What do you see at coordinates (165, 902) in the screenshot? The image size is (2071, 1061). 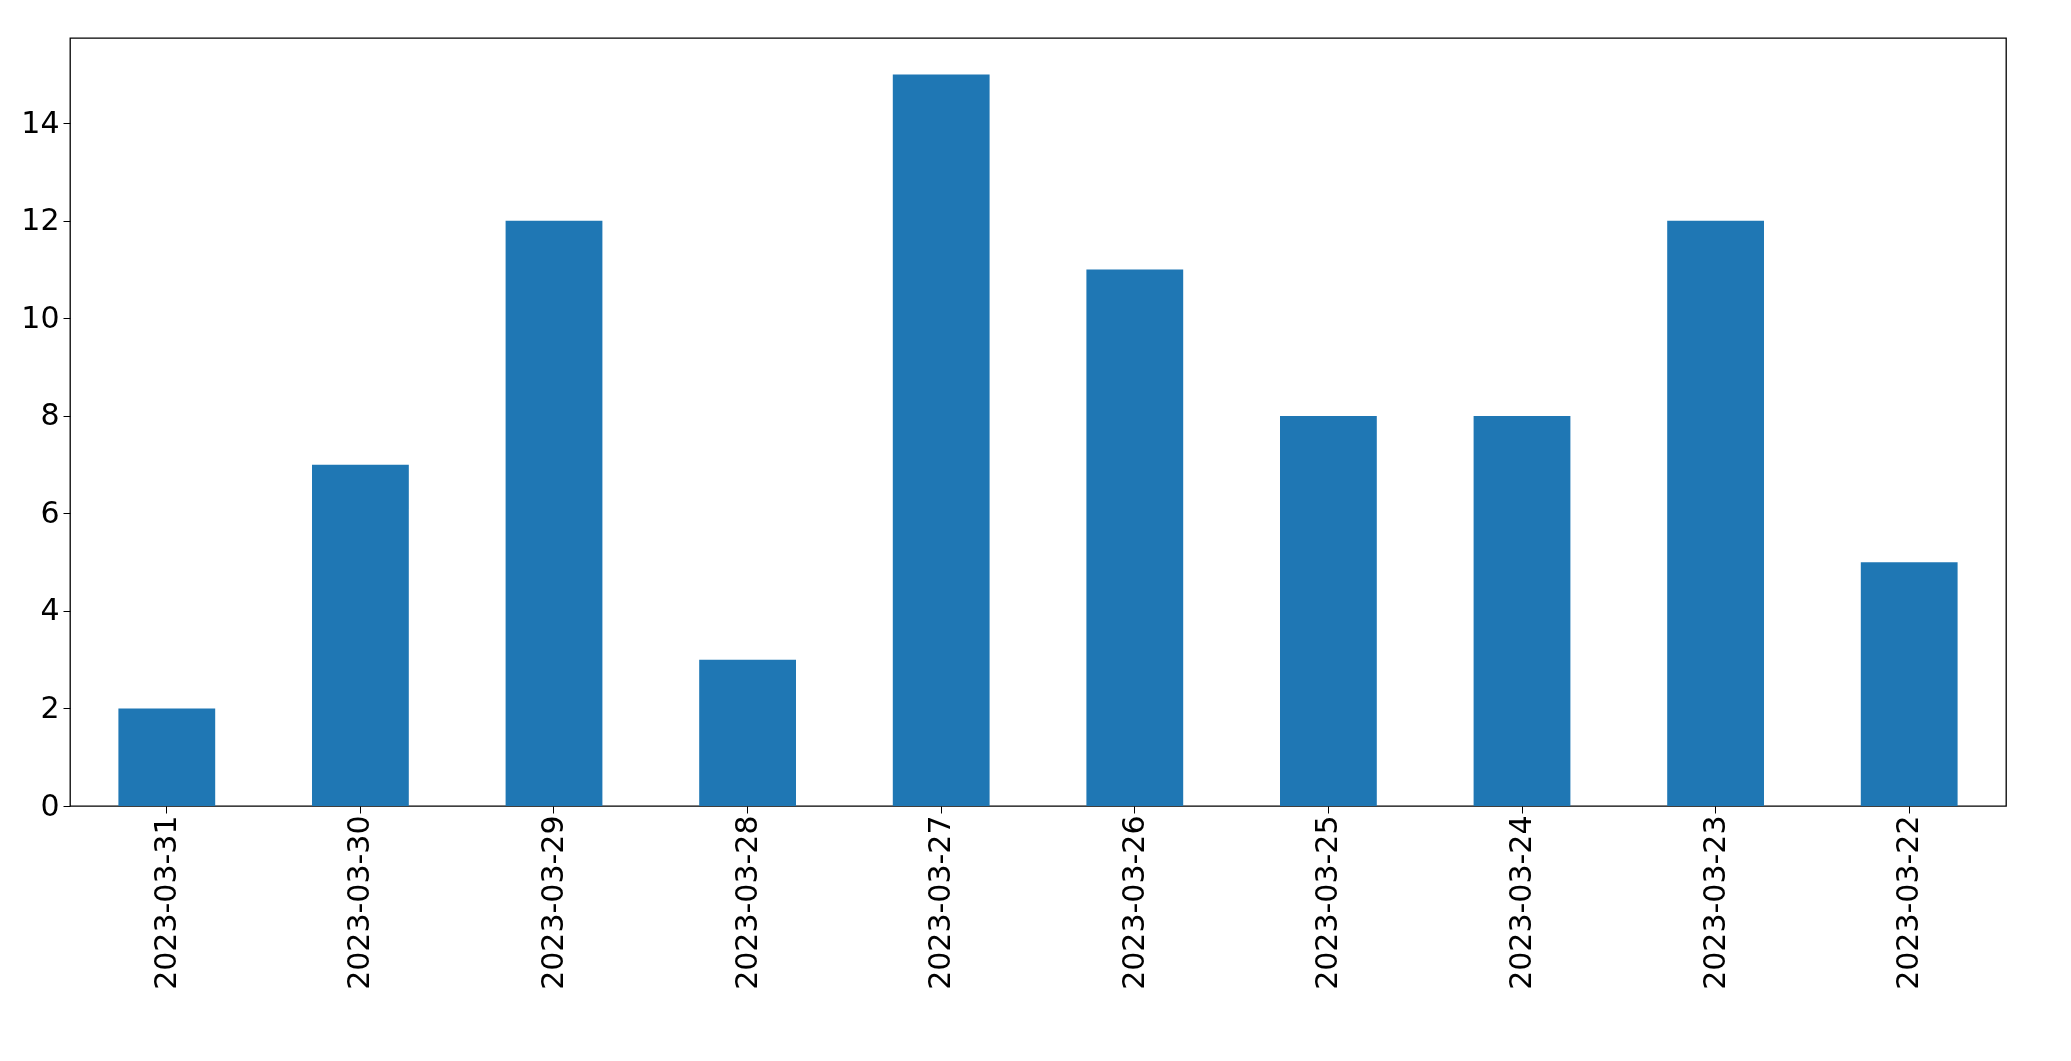 I see `x-tick-label: 2023-03-31` at bounding box center [165, 902].